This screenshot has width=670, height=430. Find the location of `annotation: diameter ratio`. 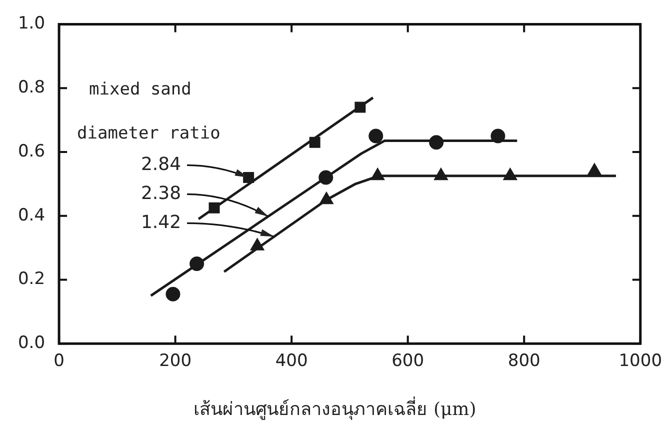

annotation: diameter ratio is located at coordinates (148, 134).